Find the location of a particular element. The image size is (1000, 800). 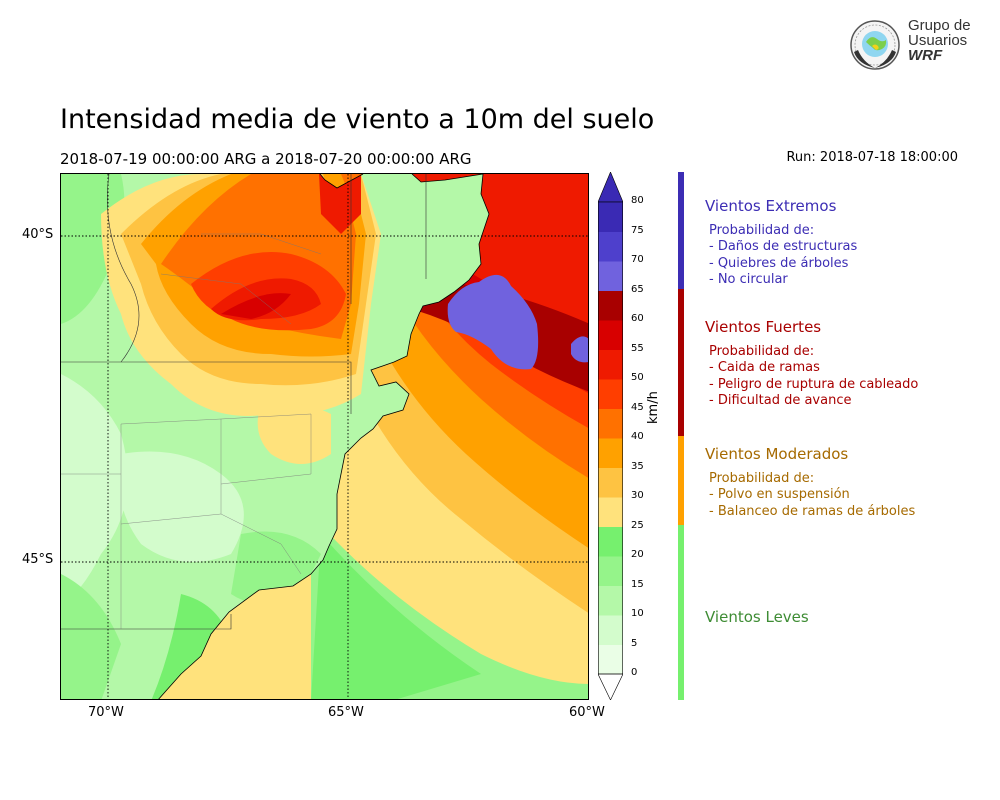

colorbar-tick-label: 15 is located at coordinates (637, 584).